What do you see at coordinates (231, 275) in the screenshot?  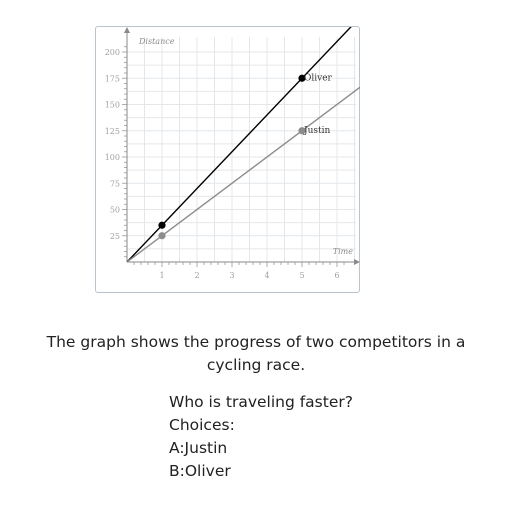 I see `x-tick-label: 3` at bounding box center [231, 275].